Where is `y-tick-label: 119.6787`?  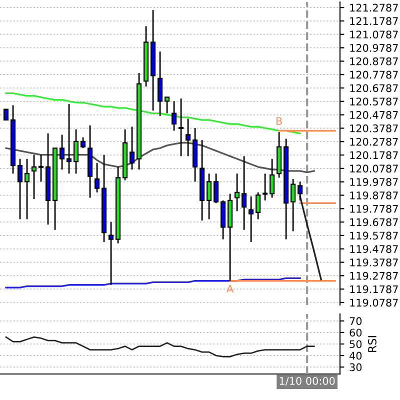 y-tick-label: 119.6787 is located at coordinates (374, 222).